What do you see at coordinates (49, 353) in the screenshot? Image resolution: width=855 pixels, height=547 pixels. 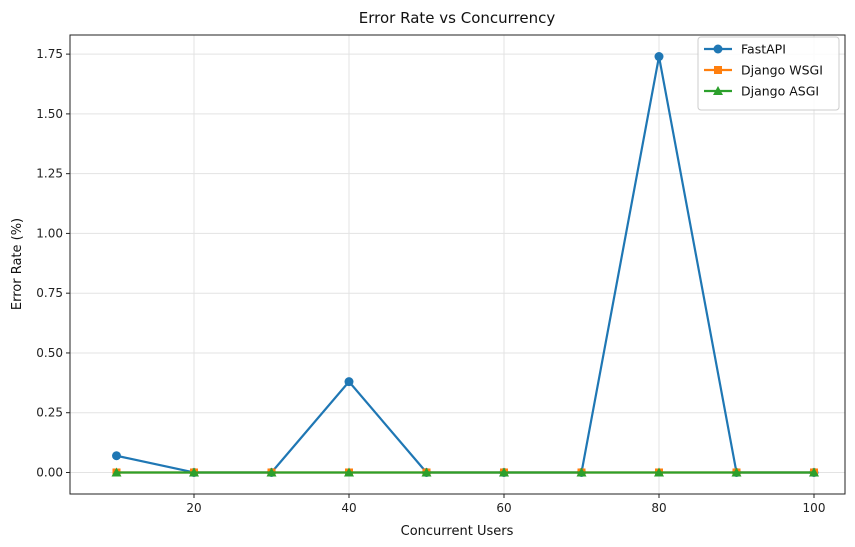 I see `y-tick-label: 0.50` at bounding box center [49, 353].